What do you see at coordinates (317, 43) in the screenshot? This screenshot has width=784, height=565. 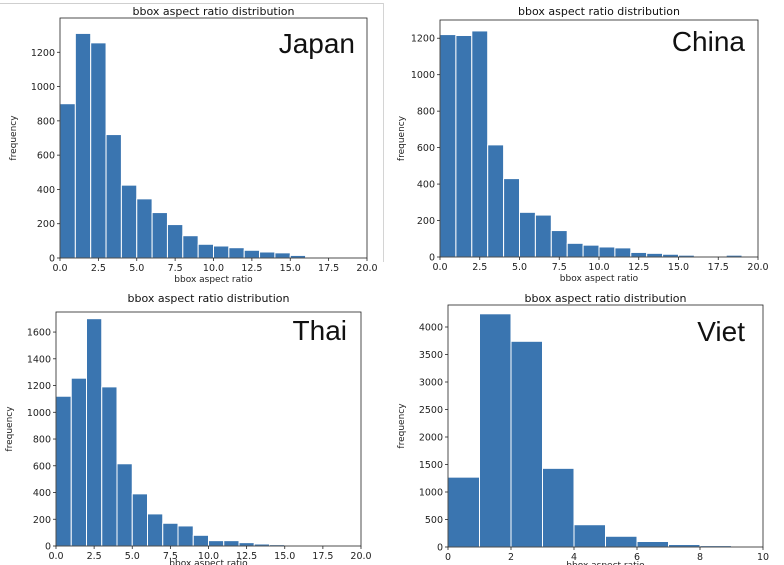 I see `country-label: Japan` at bounding box center [317, 43].